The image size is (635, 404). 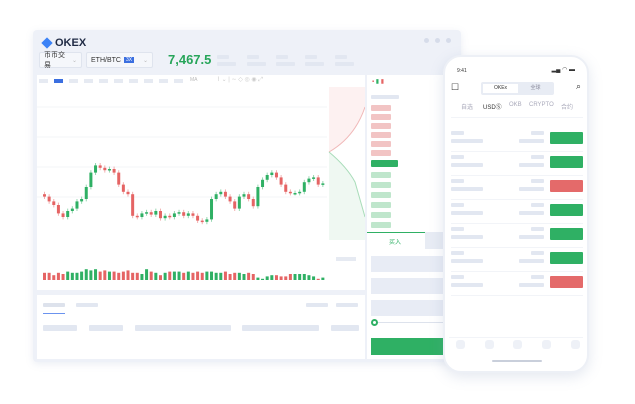 I want to click on amount-slider, so click(x=416, y=322).